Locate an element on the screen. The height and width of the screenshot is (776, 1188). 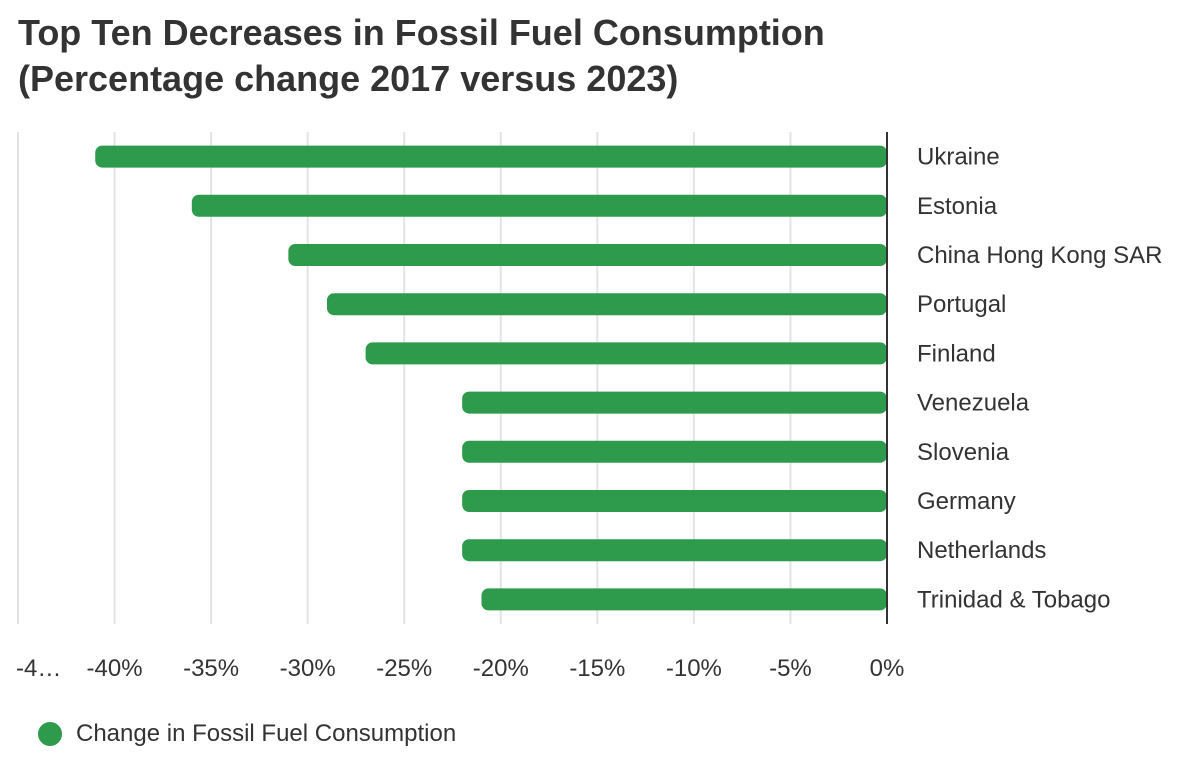
x-tick-label: -15% is located at coordinates (597, 668).